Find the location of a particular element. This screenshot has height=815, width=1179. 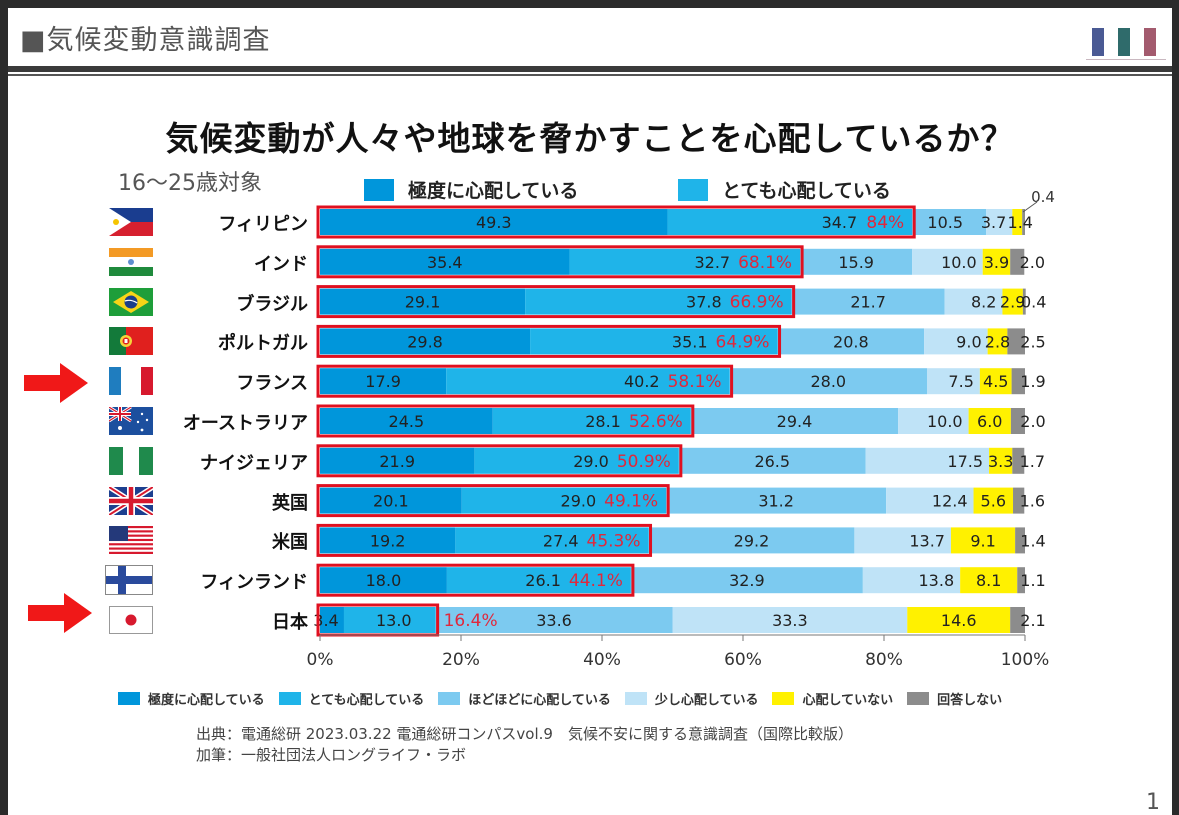

country-label: 英国 is located at coordinates (290, 503).